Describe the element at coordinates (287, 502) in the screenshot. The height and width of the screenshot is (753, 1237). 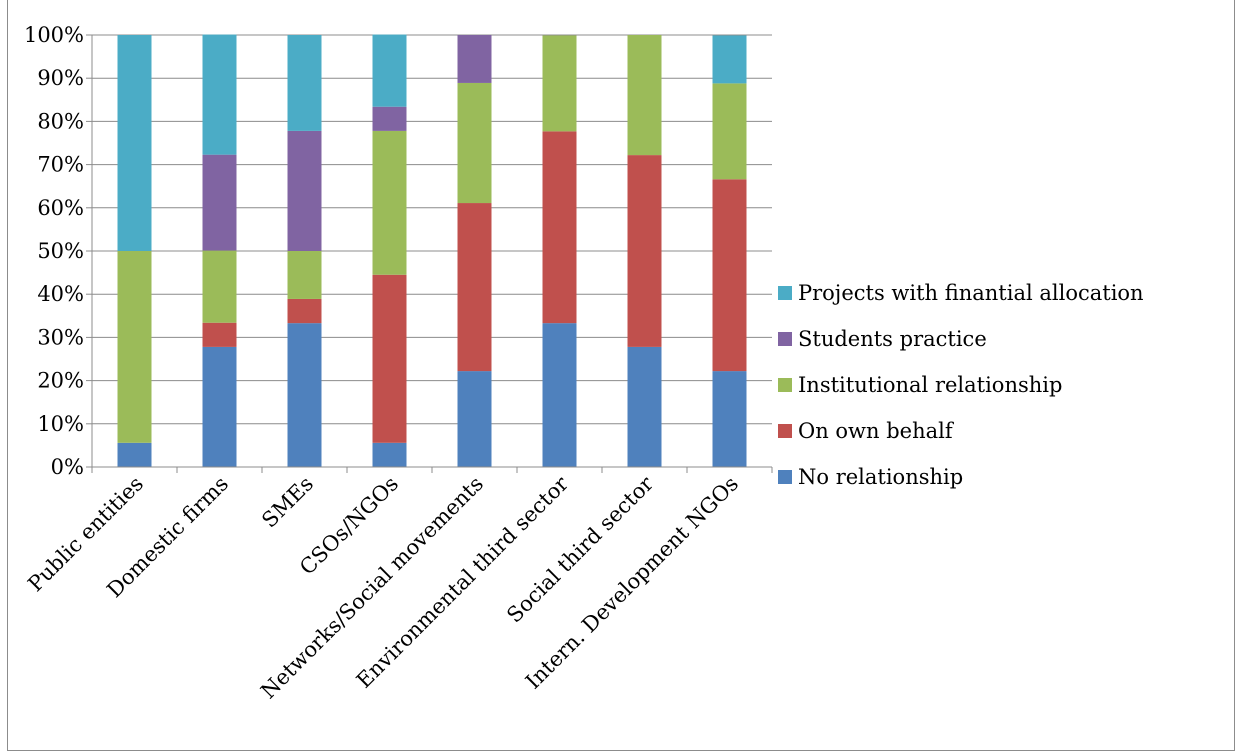
I see `x-tick-label: SMEs` at that location.